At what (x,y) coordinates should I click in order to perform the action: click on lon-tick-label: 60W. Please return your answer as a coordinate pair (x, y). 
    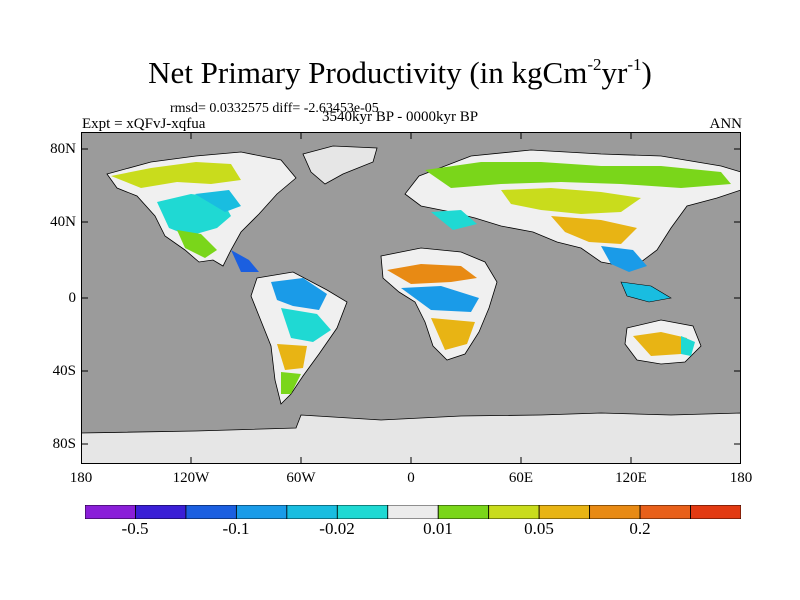
    Looking at the image, I should click on (301, 478).